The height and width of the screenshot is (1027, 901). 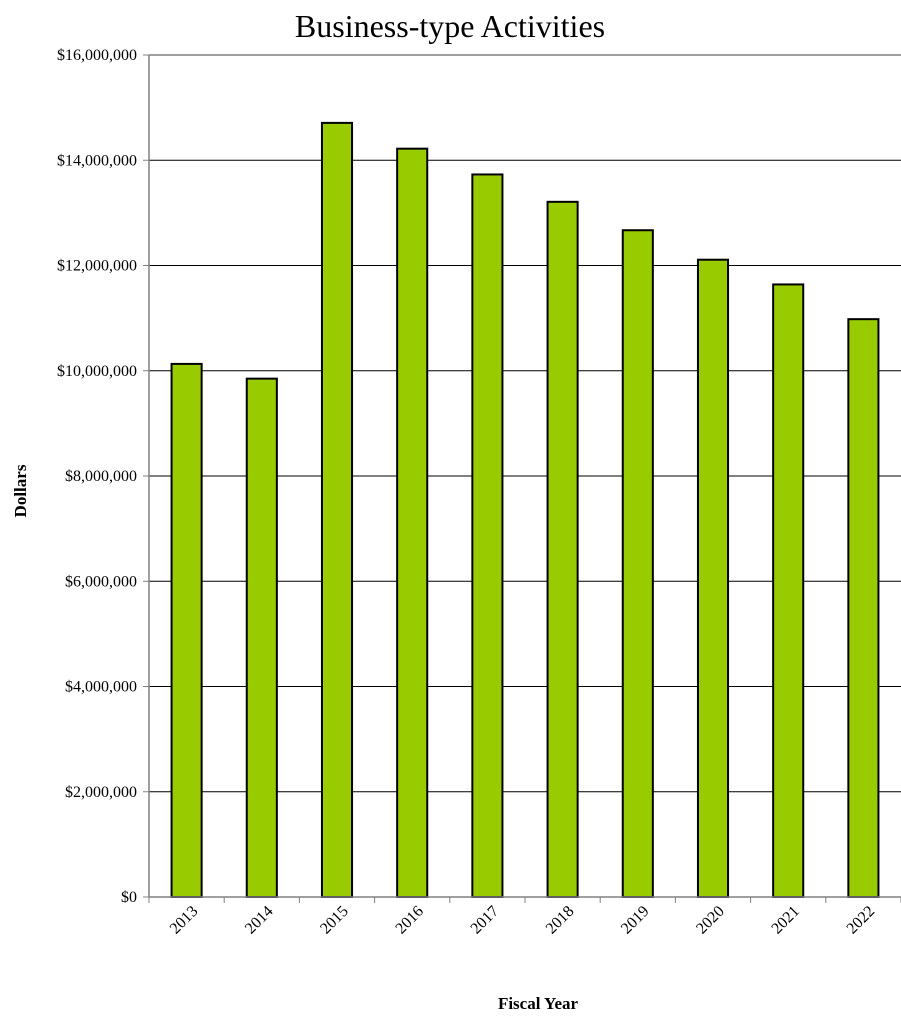 I want to click on bar-2014, so click(x=261, y=637).